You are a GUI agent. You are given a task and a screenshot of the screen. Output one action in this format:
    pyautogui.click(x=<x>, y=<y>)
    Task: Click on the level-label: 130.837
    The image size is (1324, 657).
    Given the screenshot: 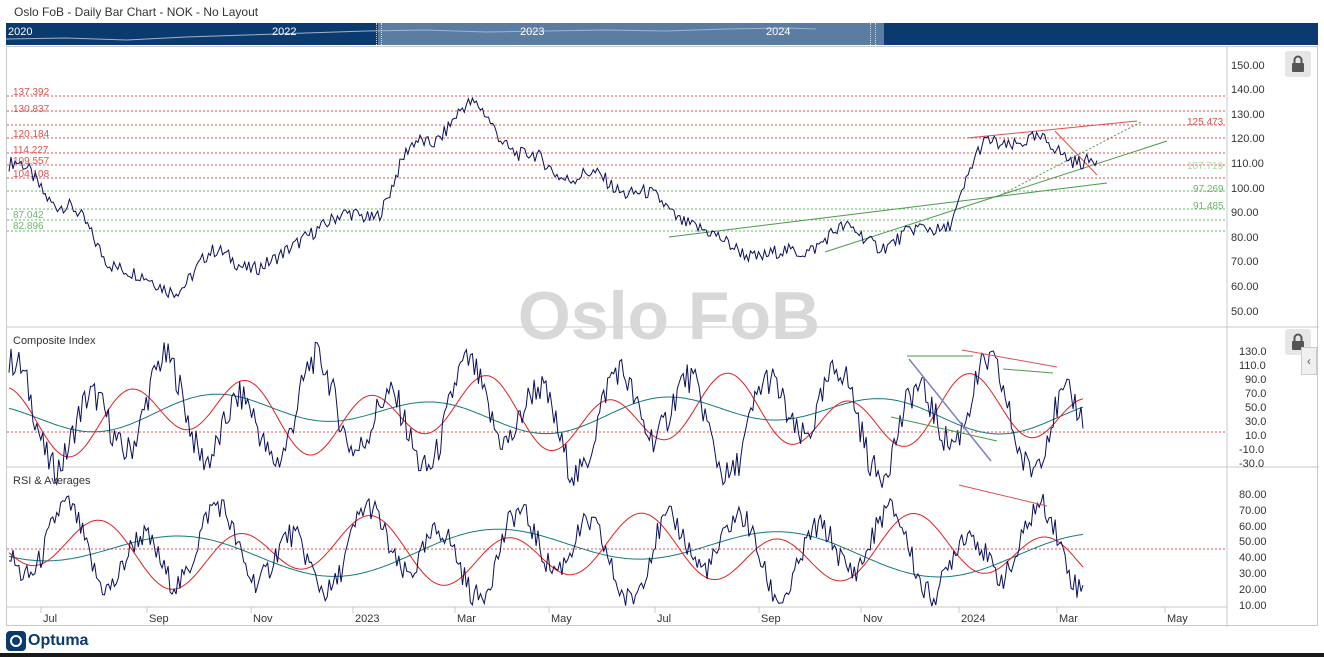 What is the action you would take?
    pyautogui.click(x=31, y=109)
    